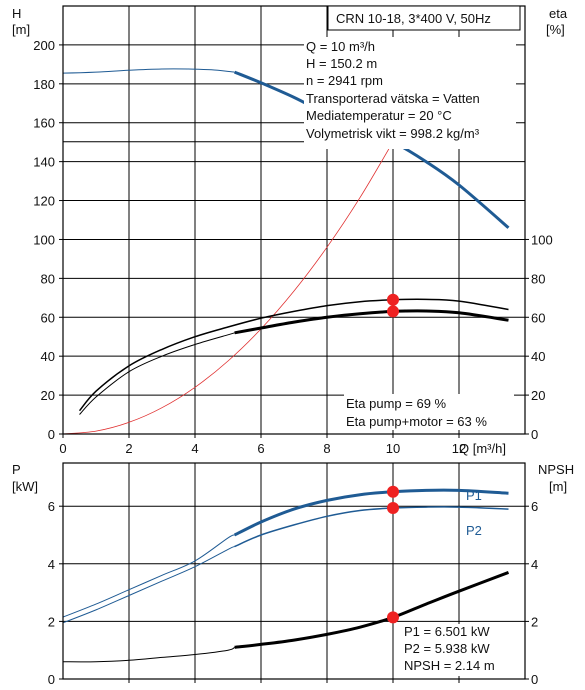 The image size is (585, 690). I want to click on eta-axis-label: eta, so click(558, 13).